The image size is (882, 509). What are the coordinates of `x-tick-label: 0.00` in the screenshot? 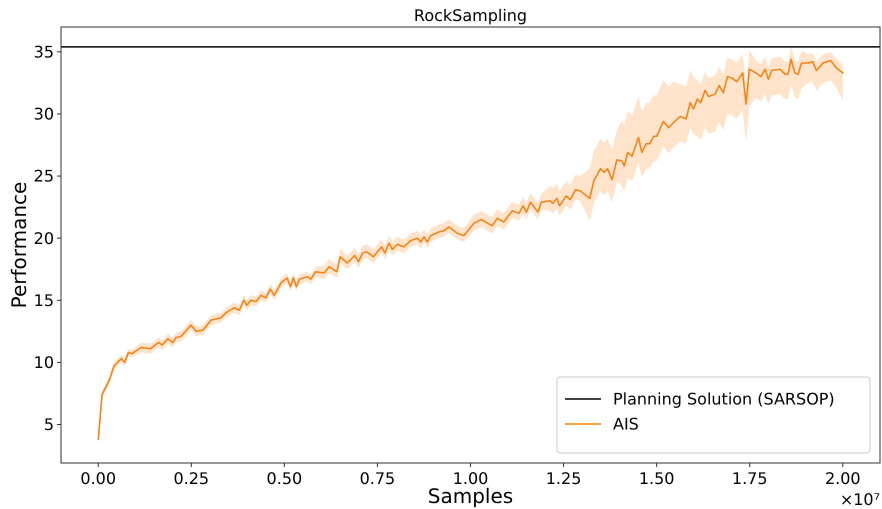 It's located at (98, 478).